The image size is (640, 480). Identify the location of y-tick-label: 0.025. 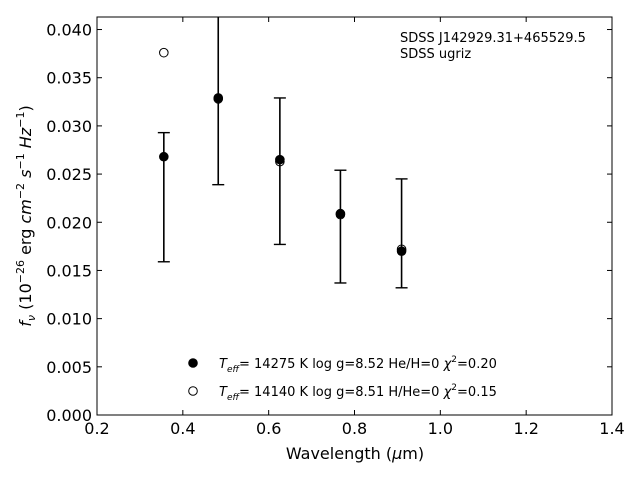
(69, 174).